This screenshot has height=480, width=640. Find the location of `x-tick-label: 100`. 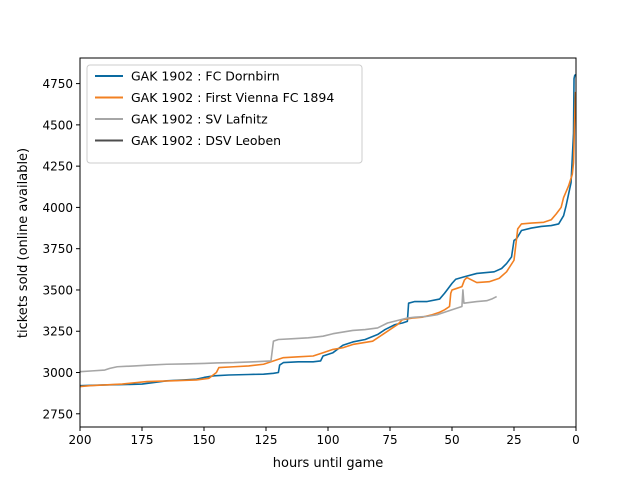

x-tick-label: 100 is located at coordinates (328, 440).